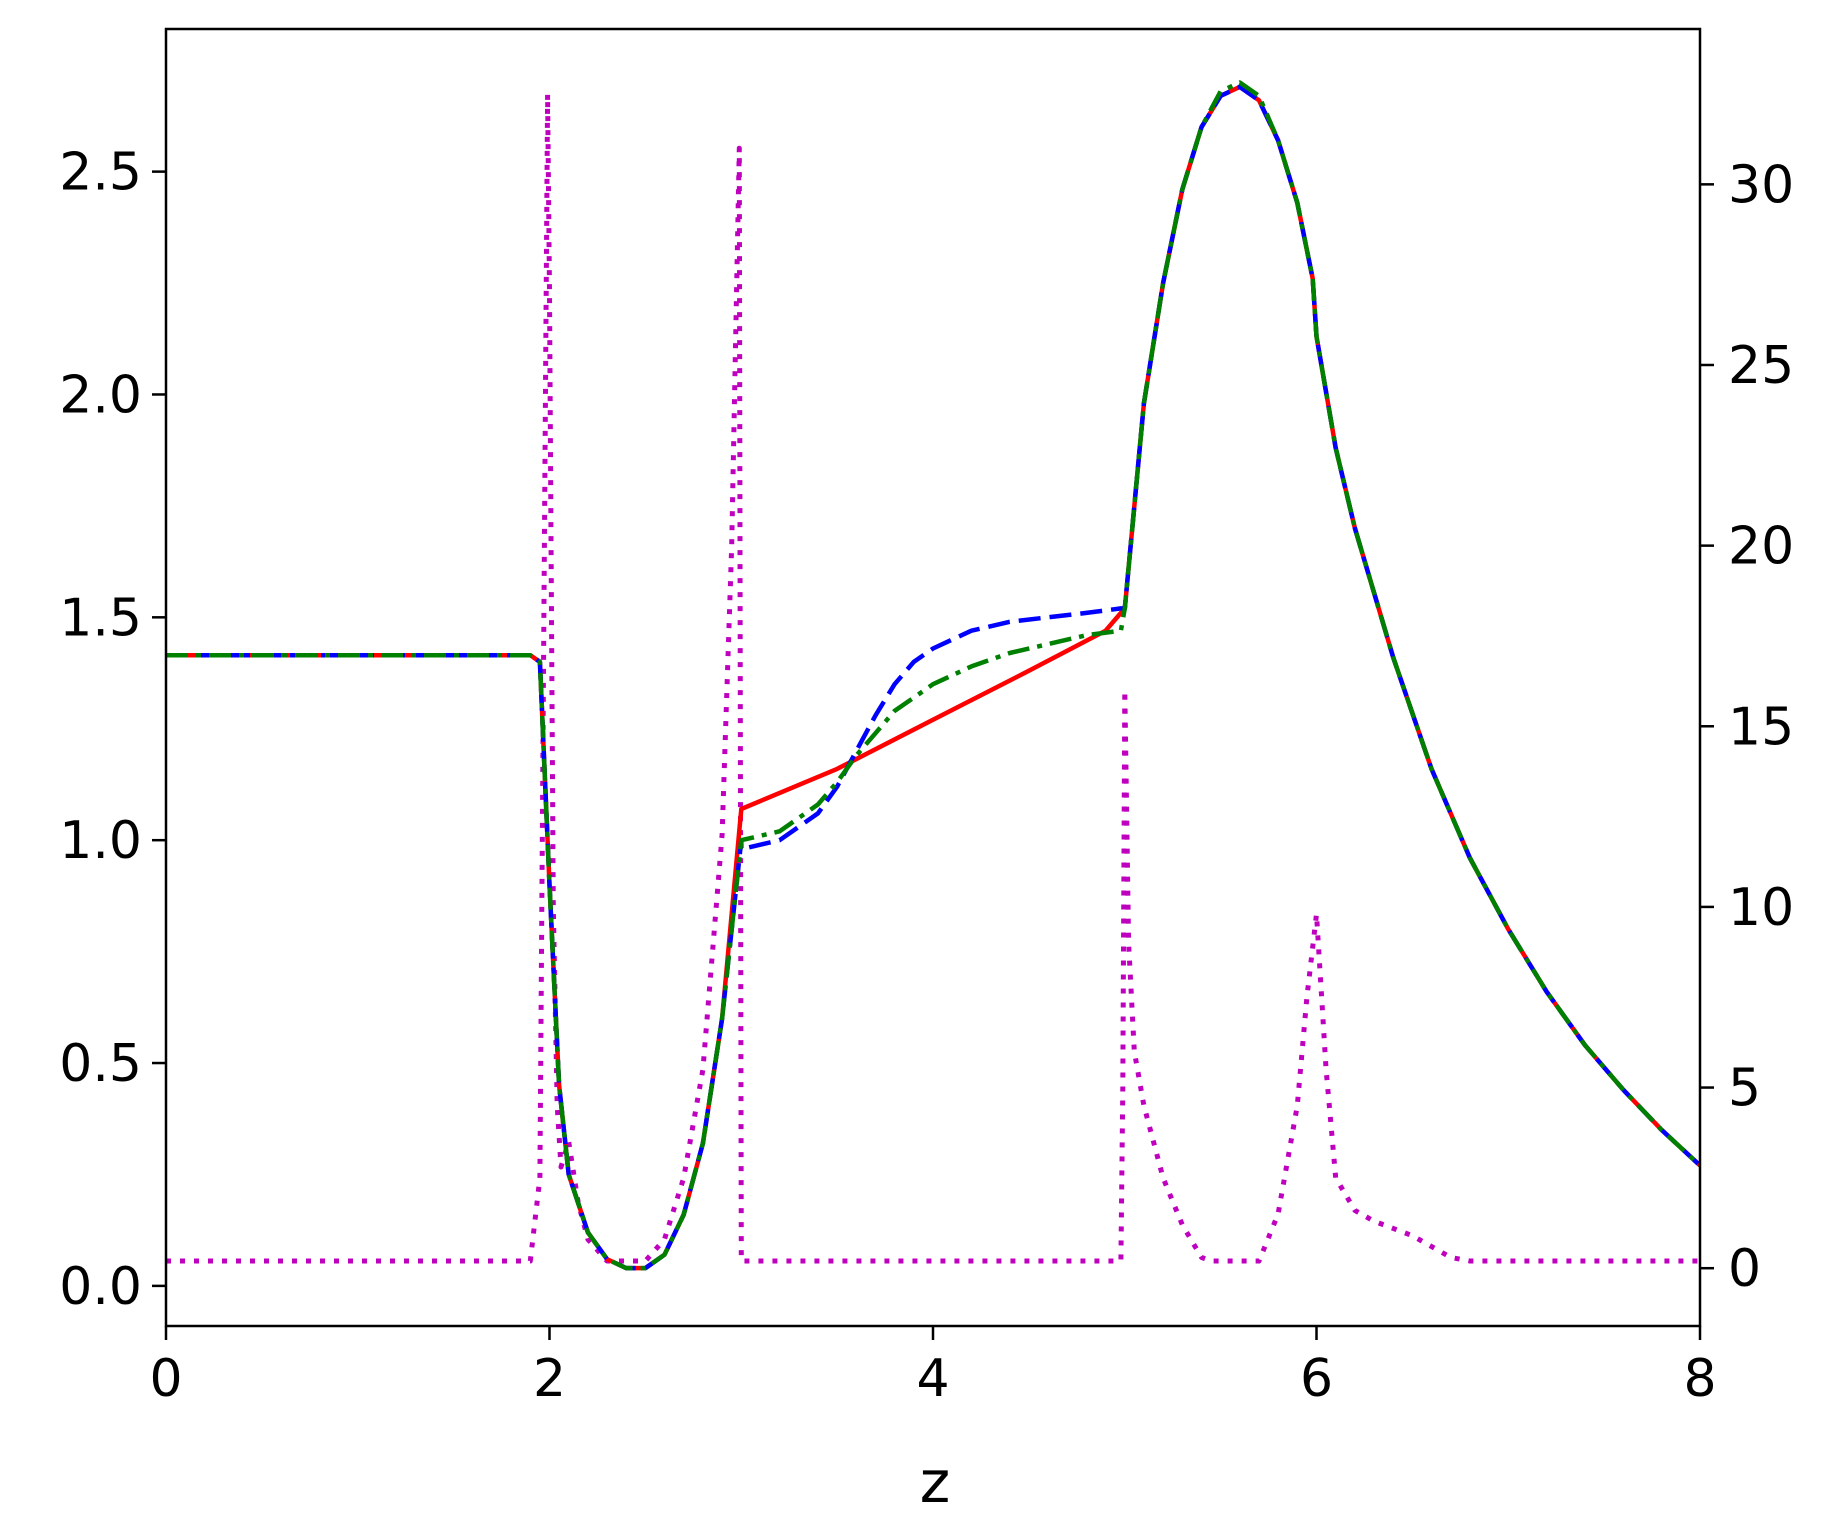  I want to click on y2-tick-label: 20, so click(1761, 547).